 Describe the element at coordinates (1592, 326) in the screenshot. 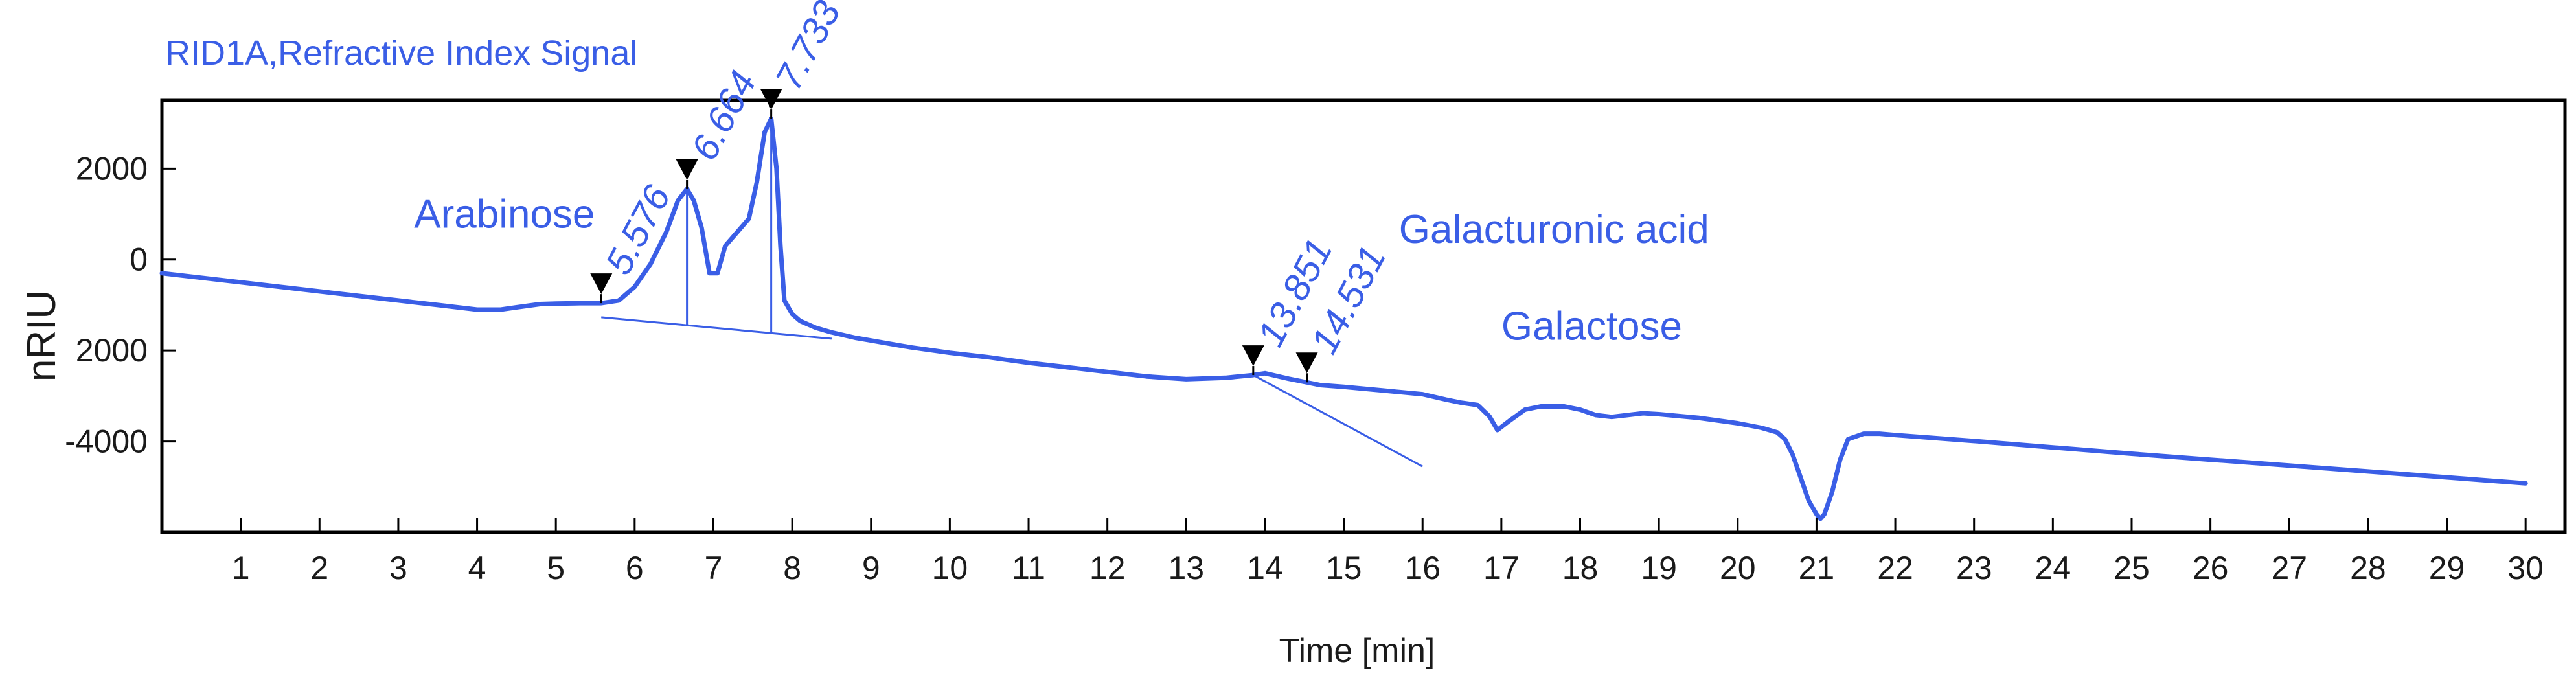

I see `compound-label: Galactose` at that location.